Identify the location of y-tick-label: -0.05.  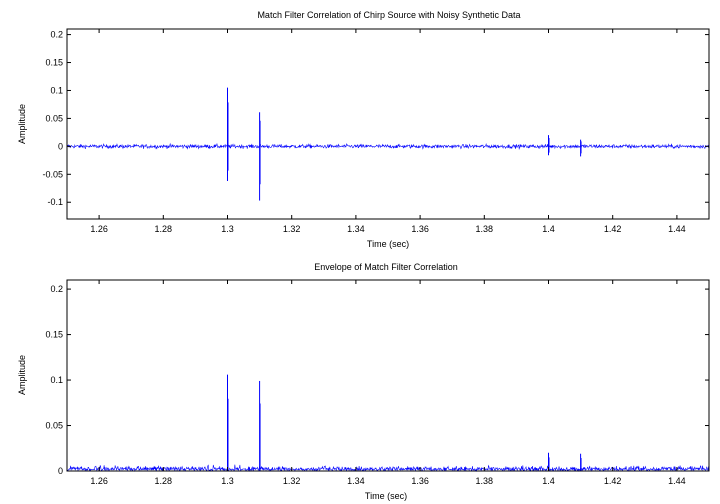
(52, 174).